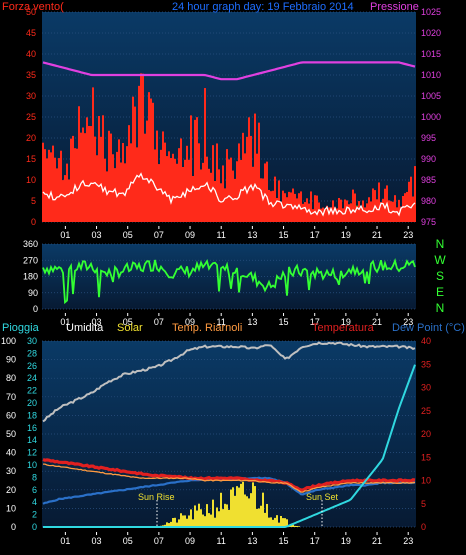 The width and height of the screenshot is (466, 555). Describe the element at coordinates (426, 411) in the screenshot. I see `right-tick-label: 25` at that location.